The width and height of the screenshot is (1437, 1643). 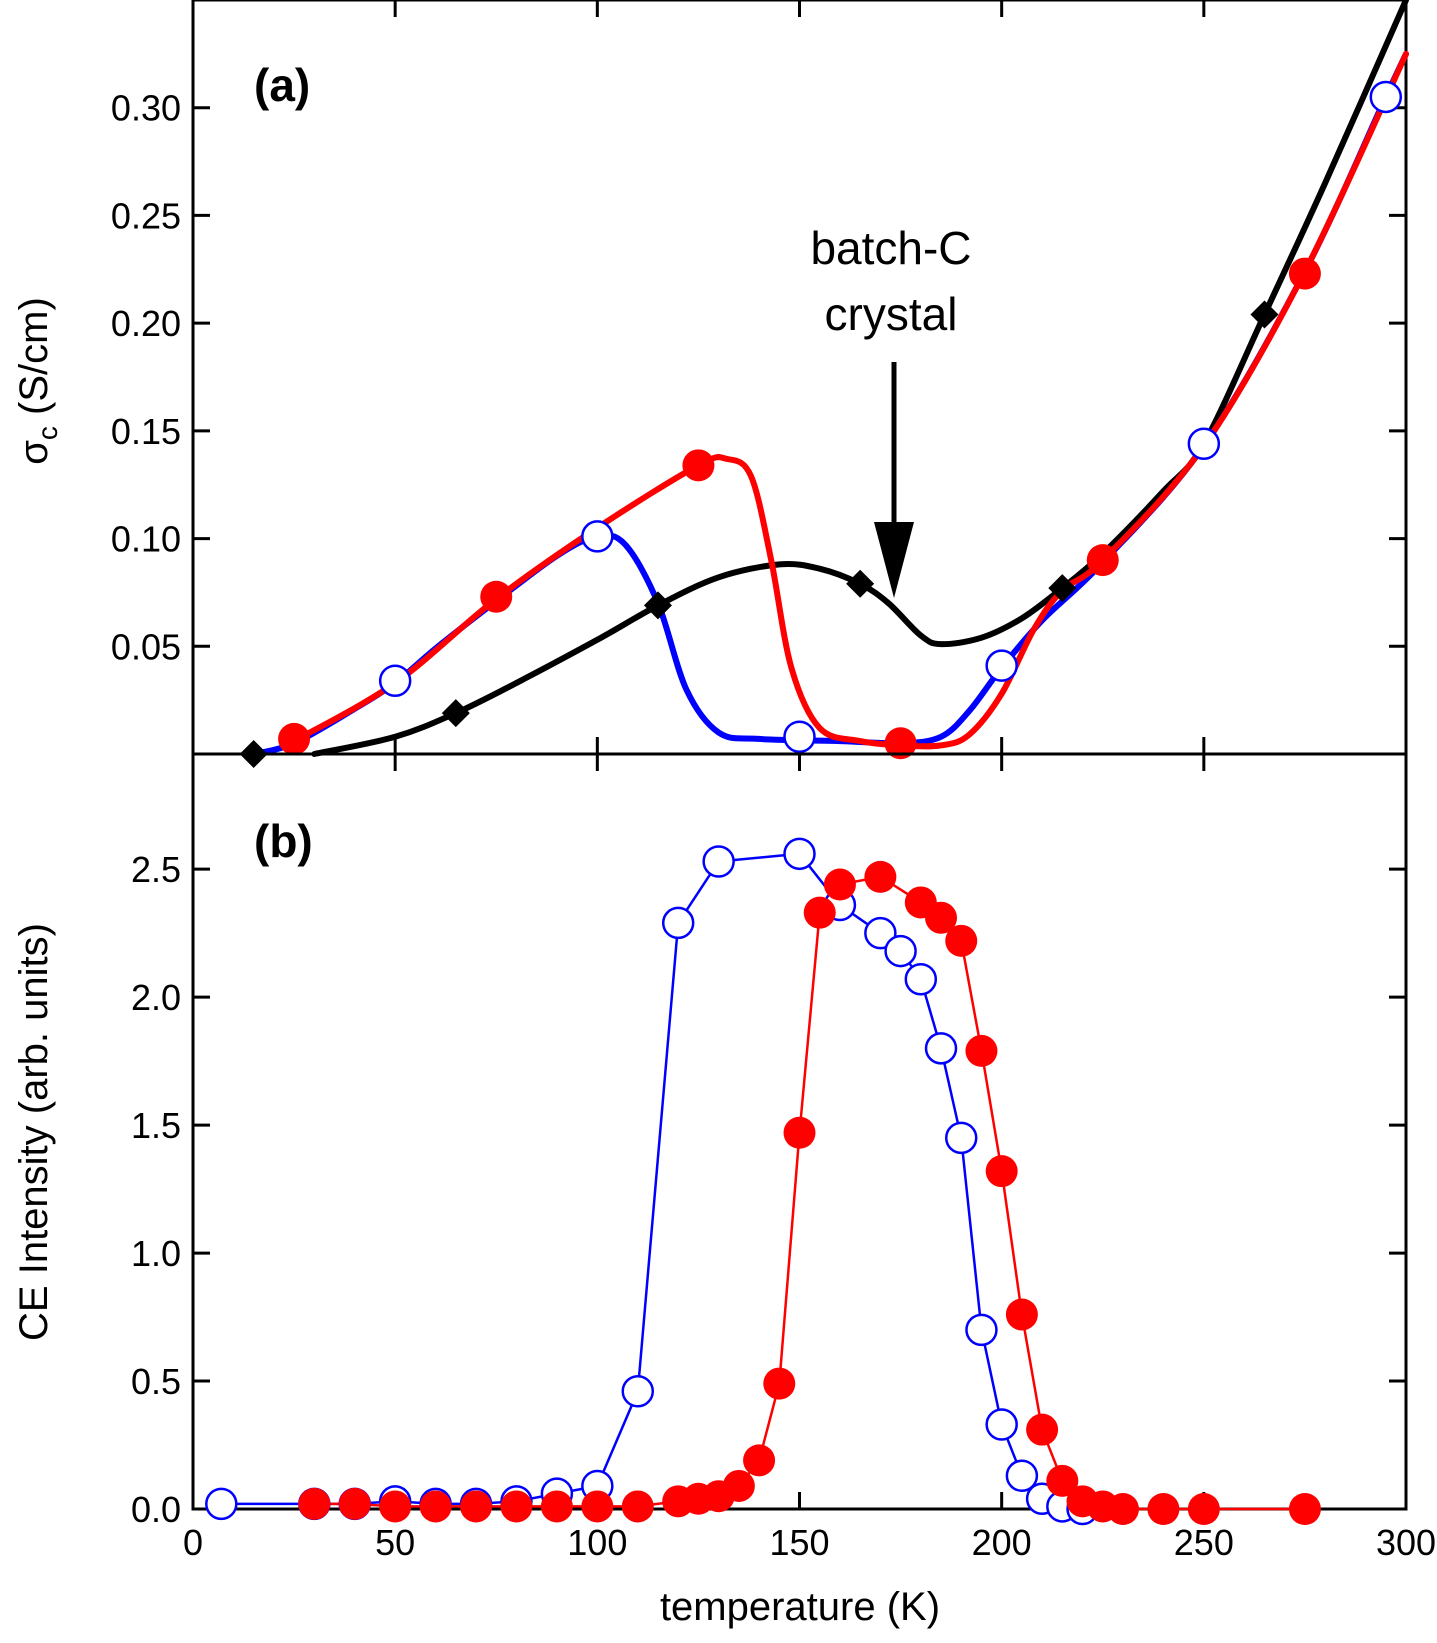 I want to click on a-ytick-label: 0.25, so click(x=146, y=215).